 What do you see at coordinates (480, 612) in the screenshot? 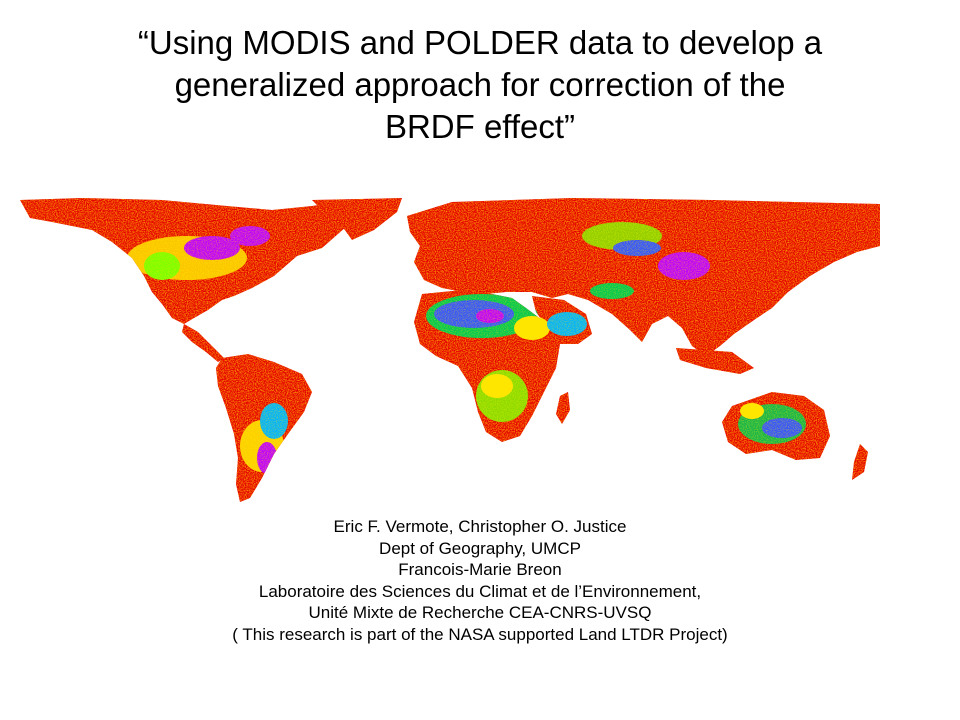
I see `credit-line: Unité Mixte de Recherche CEA-CNRS-UVSQ` at bounding box center [480, 612].